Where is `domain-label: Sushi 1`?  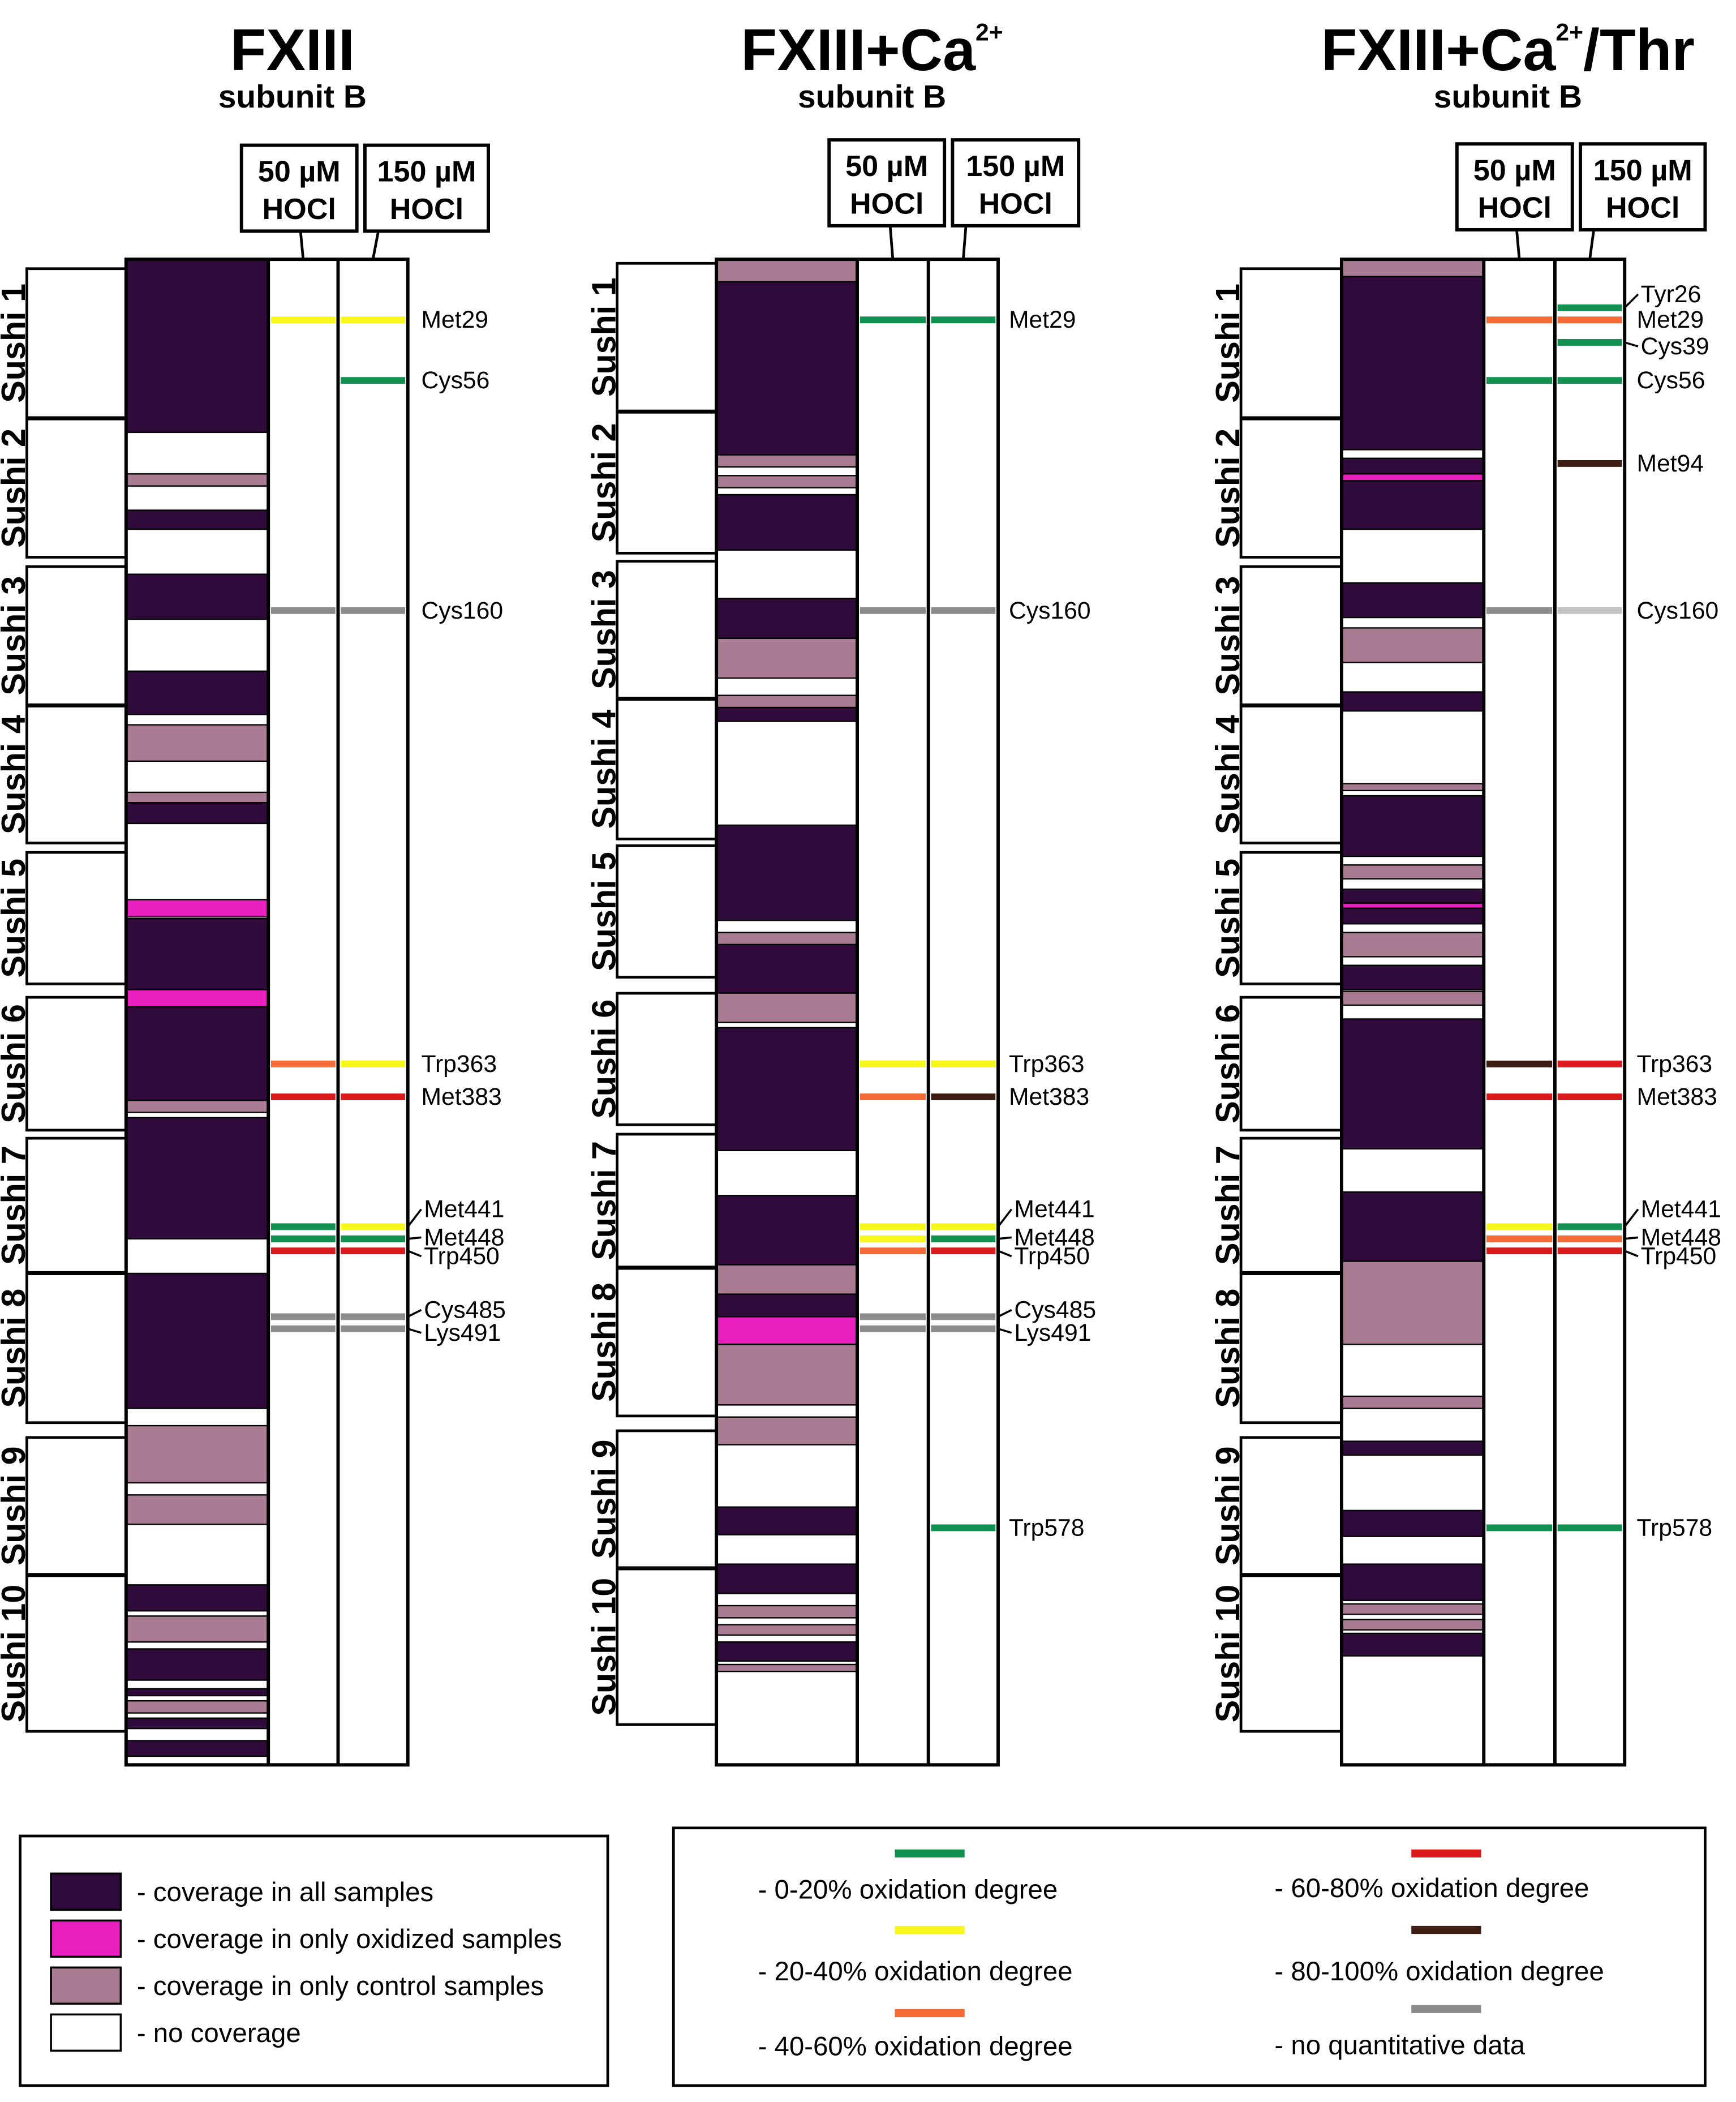 domain-label: Sushi 1 is located at coordinates (604, 337).